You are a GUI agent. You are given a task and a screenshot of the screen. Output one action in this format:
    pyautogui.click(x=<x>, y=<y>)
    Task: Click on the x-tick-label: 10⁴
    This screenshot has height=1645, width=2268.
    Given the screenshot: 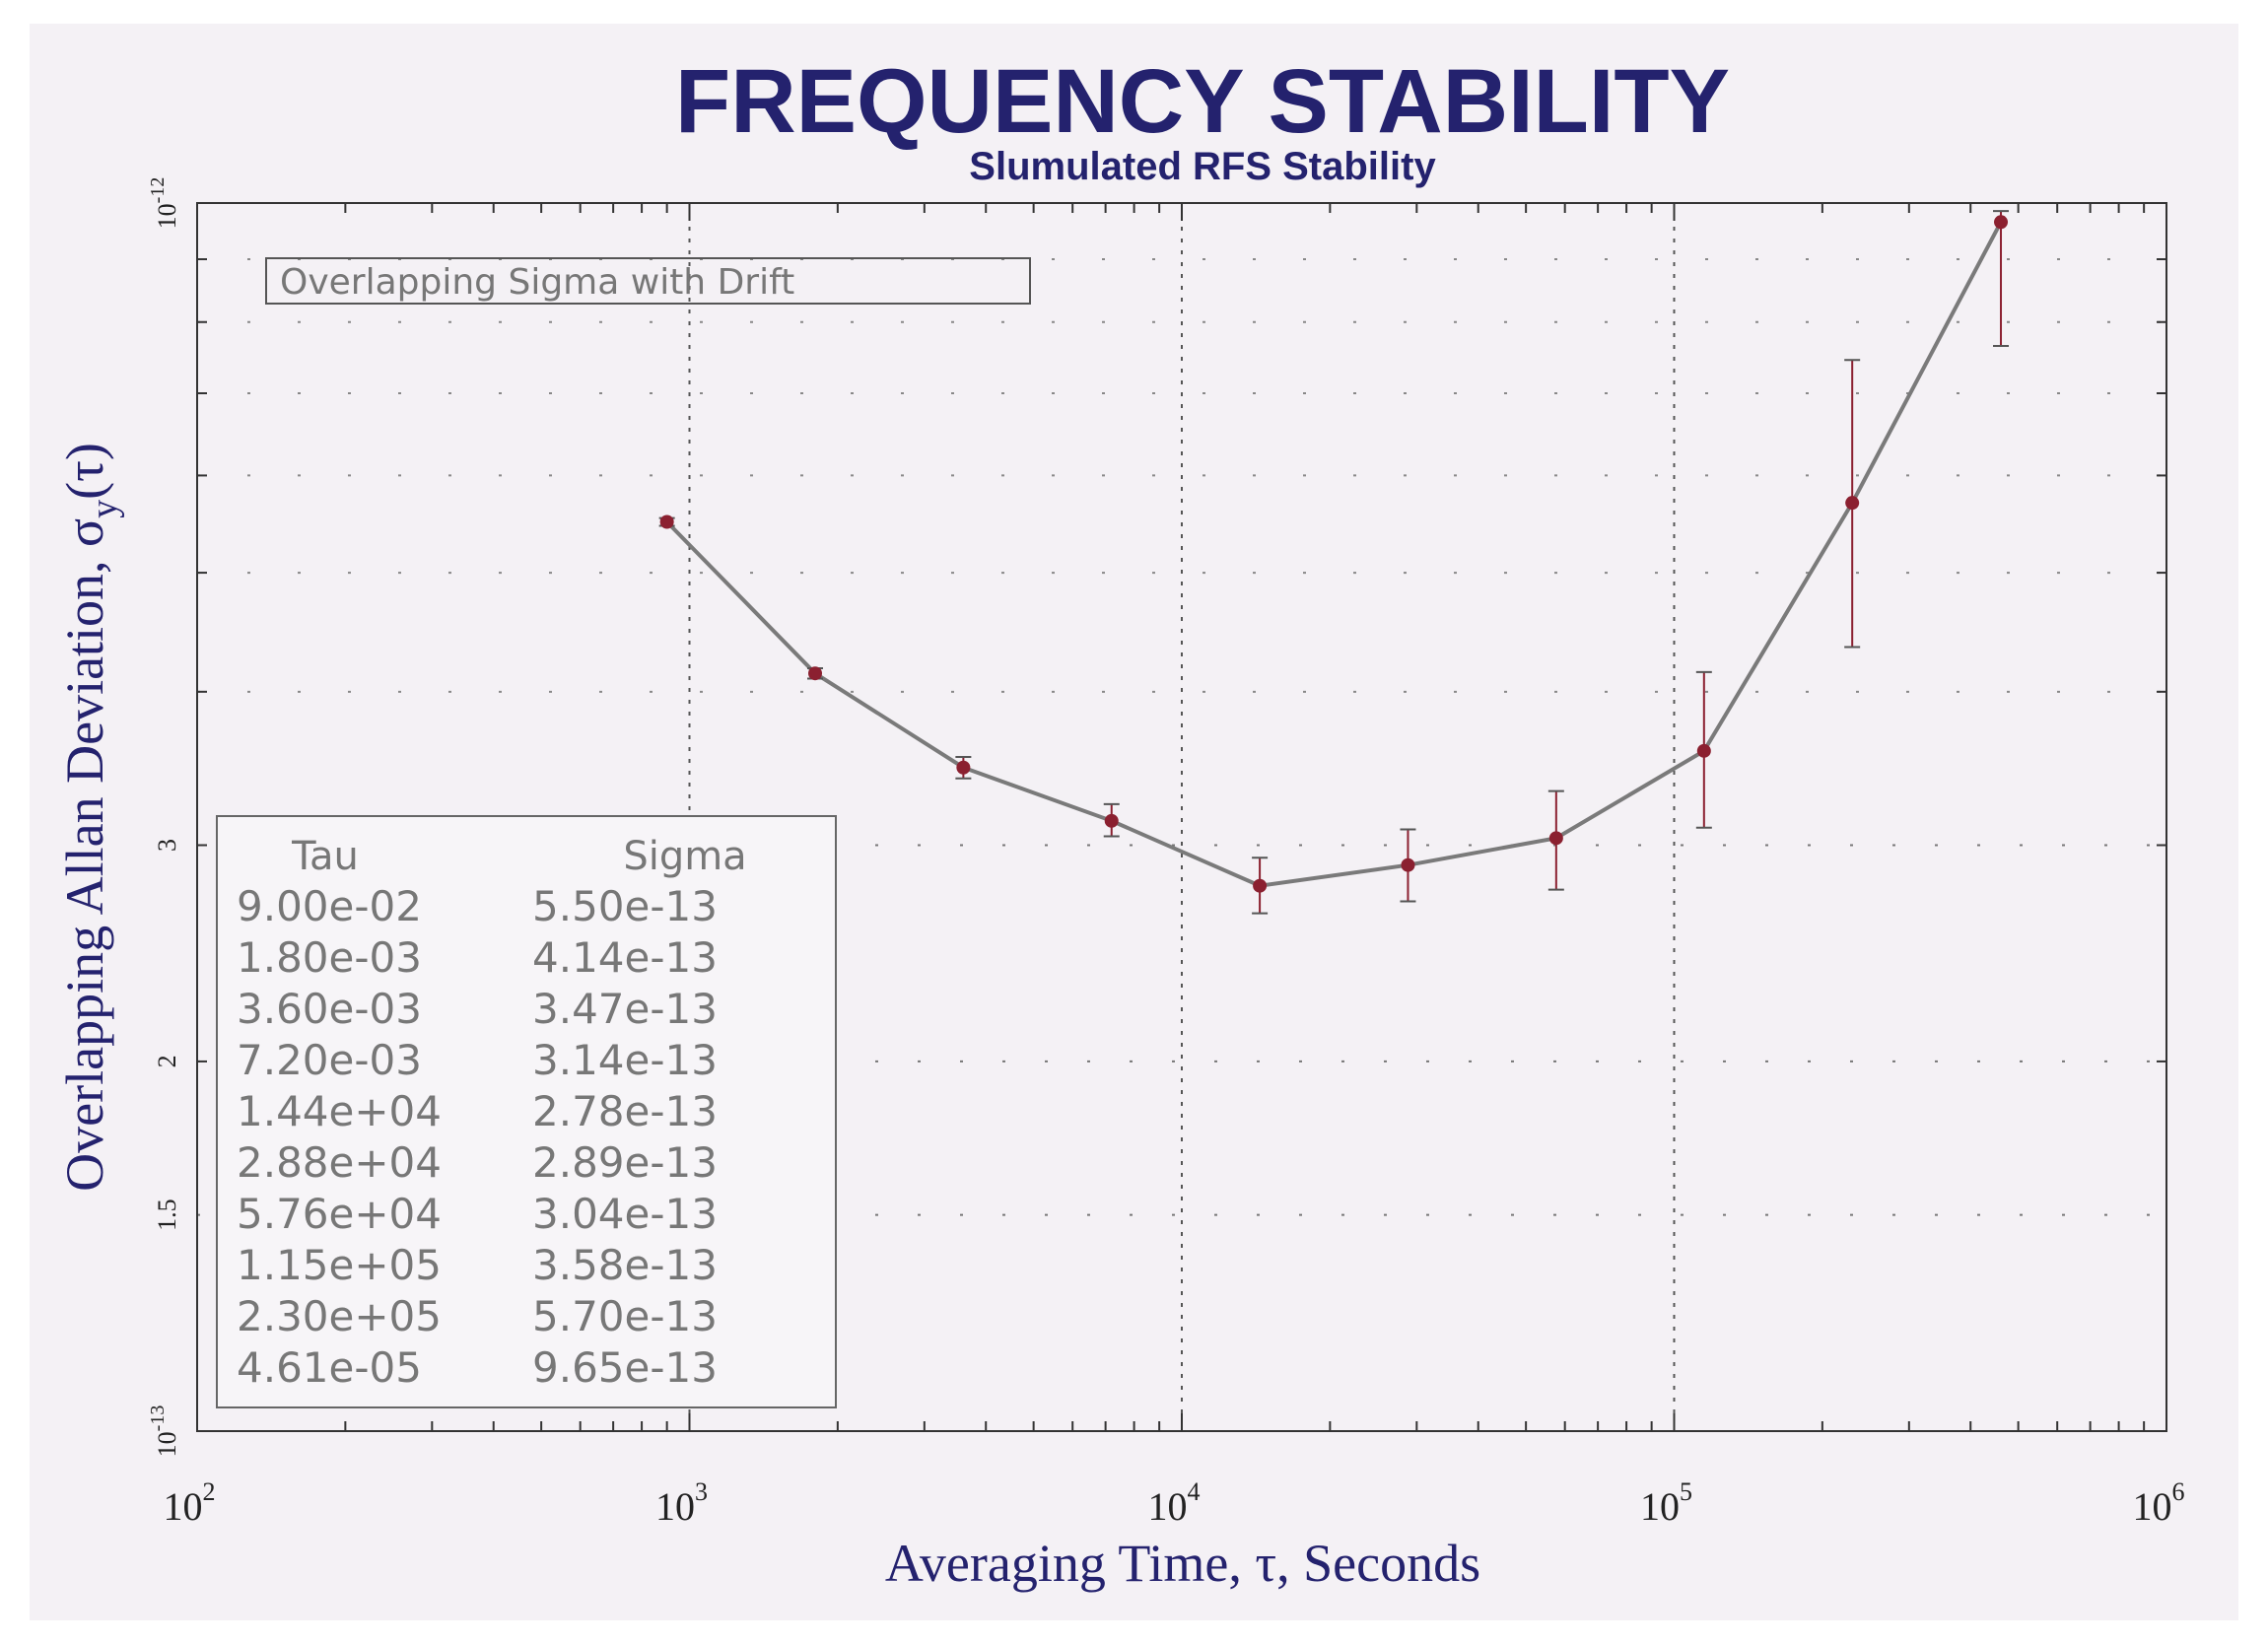 What is the action you would take?
    pyautogui.click(x=1174, y=1503)
    